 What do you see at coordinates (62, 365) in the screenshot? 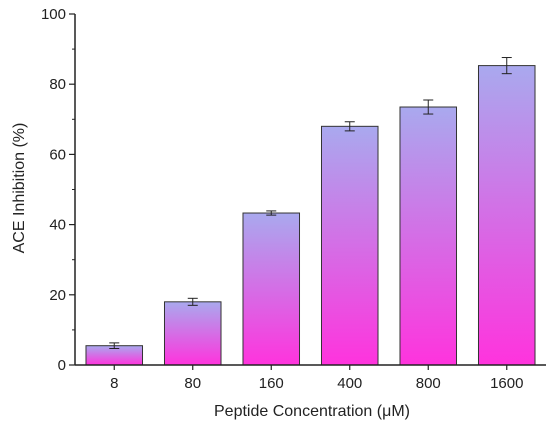
I see `y-tick-label-0: 0` at bounding box center [62, 365].